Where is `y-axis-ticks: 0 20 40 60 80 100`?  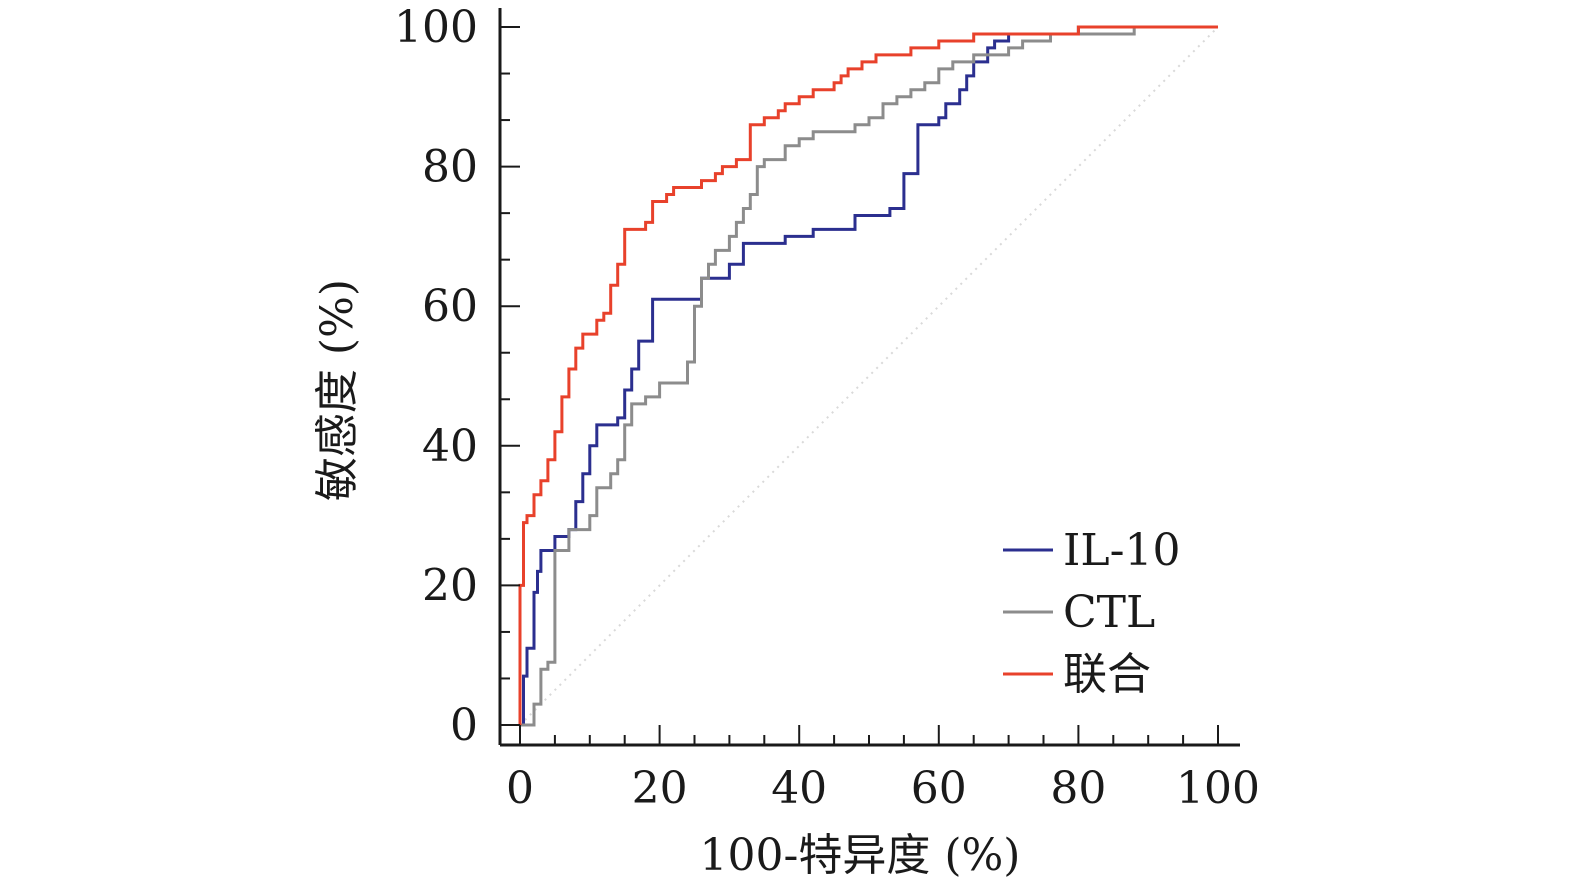
y-axis-ticks: 0 20 40 60 80 100 is located at coordinates (457, 376).